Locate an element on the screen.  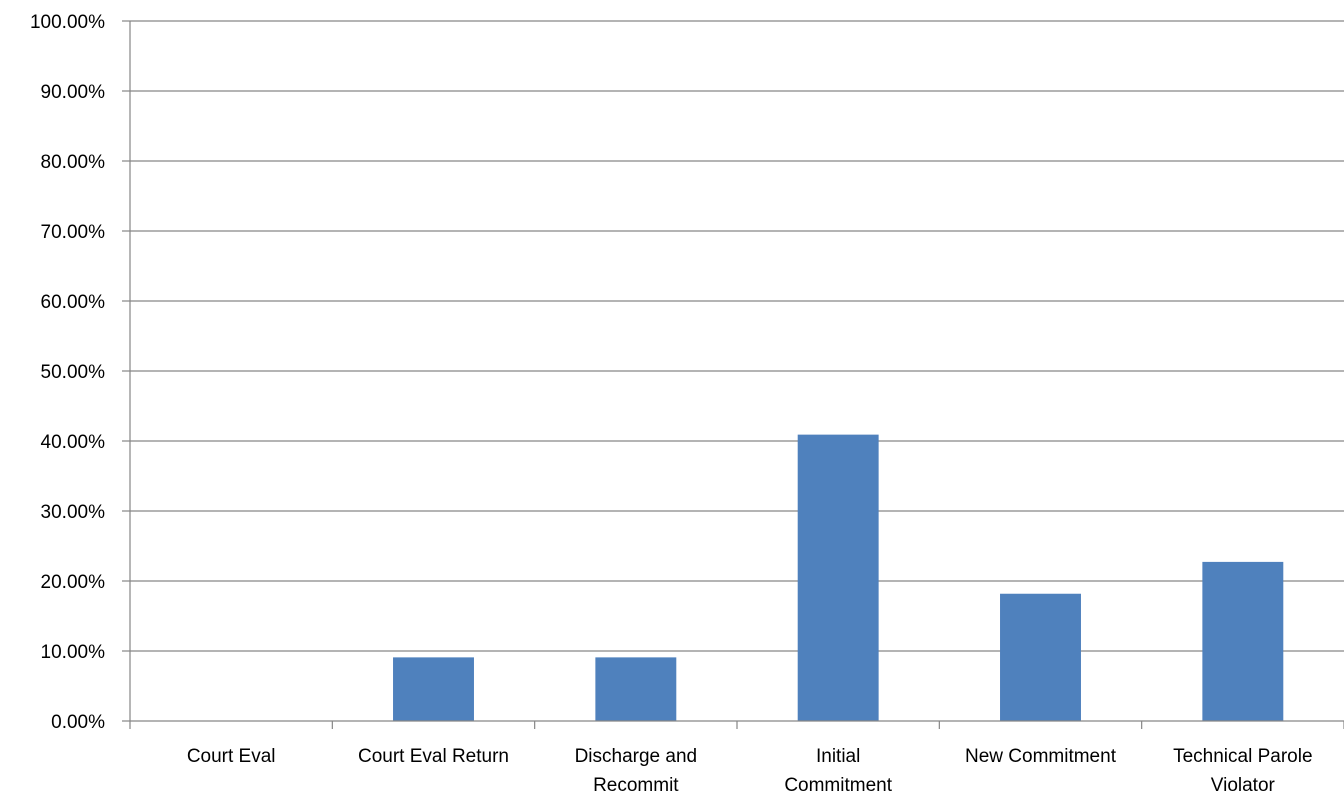
x-category-label: Court Eval is located at coordinates (231, 756).